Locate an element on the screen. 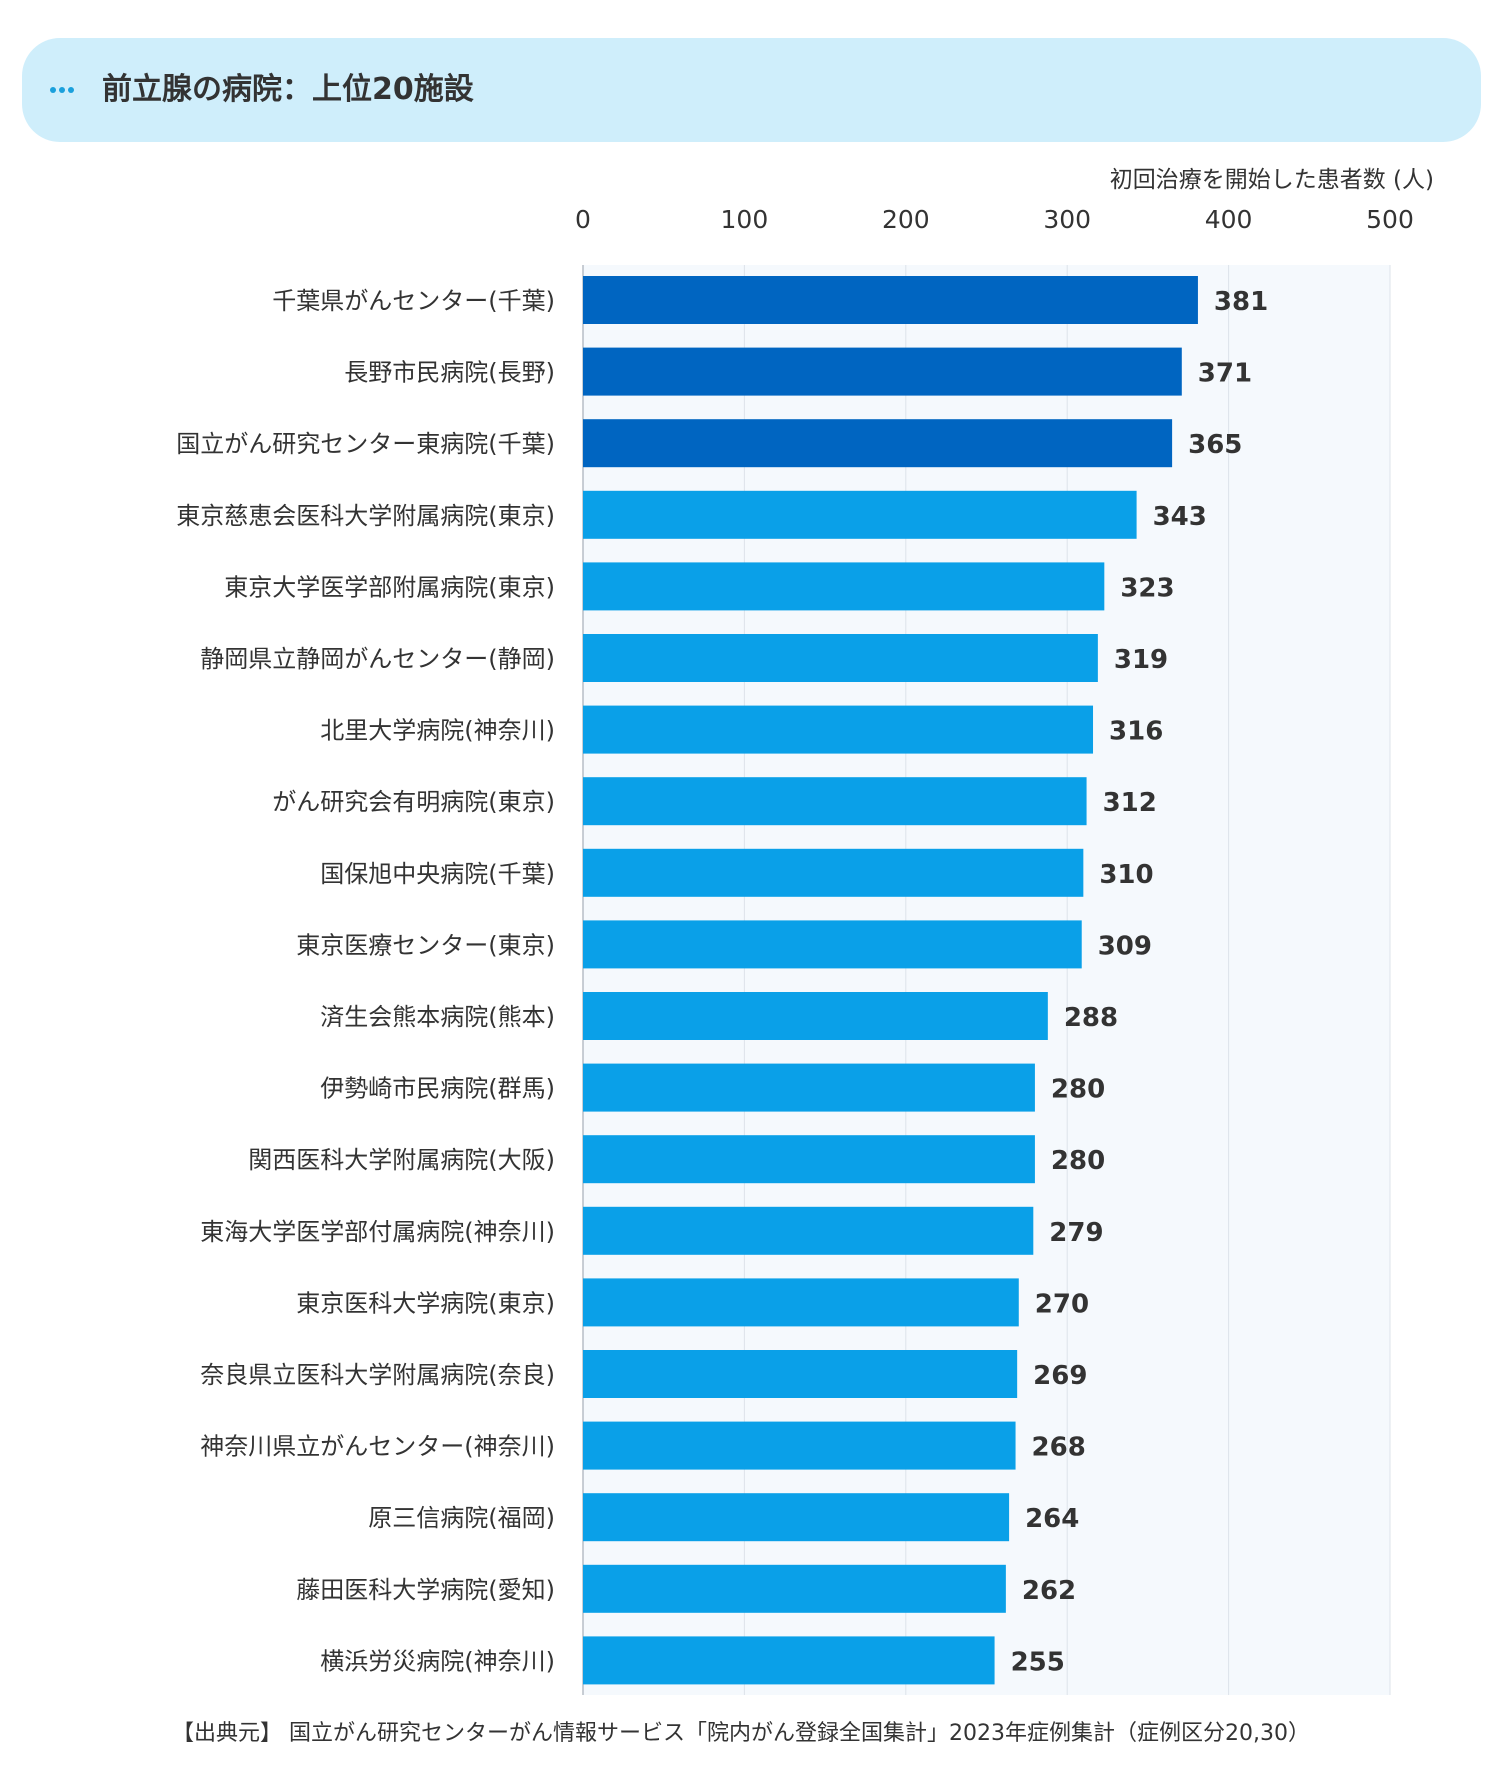 This screenshot has height=1780, width=1500. category-label: 国保旭中央病院(千葉) is located at coordinates (437, 874).